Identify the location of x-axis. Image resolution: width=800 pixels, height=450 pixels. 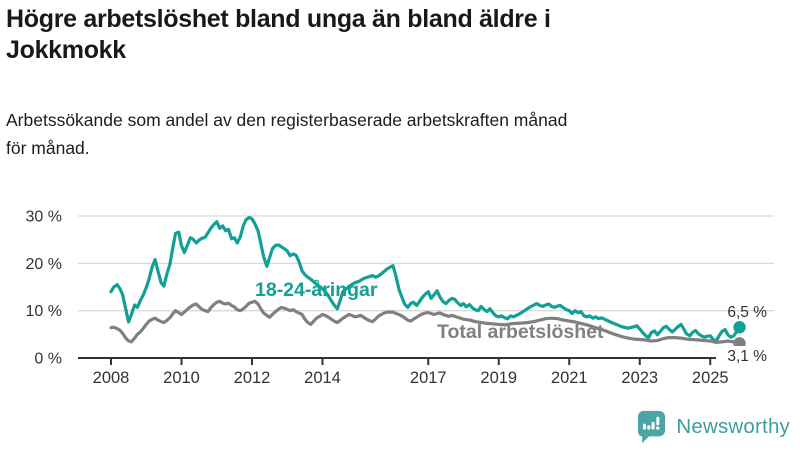
(423, 361).